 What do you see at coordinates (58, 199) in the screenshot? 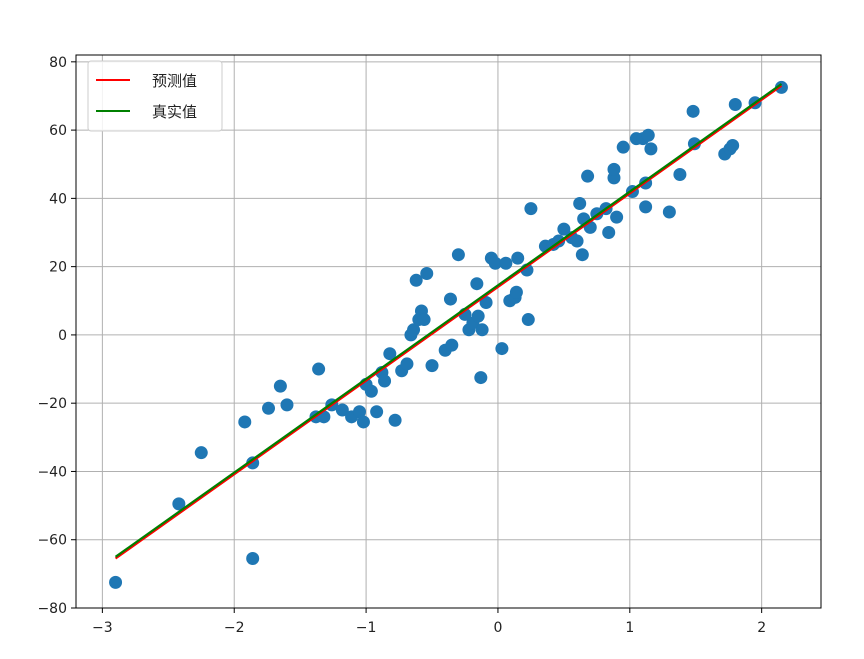
I see `y-tick-label: 40` at bounding box center [58, 199].